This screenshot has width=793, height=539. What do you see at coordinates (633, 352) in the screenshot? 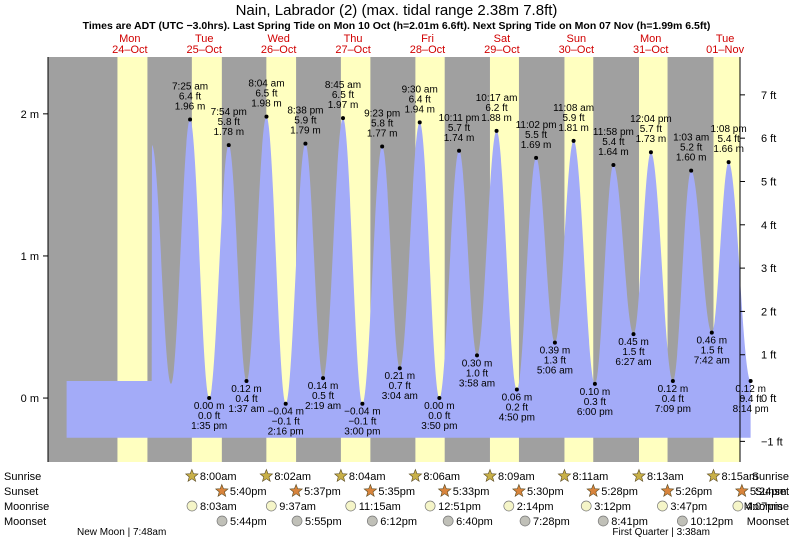
I see `low-tide-label: 1.5 ft` at bounding box center [633, 352].